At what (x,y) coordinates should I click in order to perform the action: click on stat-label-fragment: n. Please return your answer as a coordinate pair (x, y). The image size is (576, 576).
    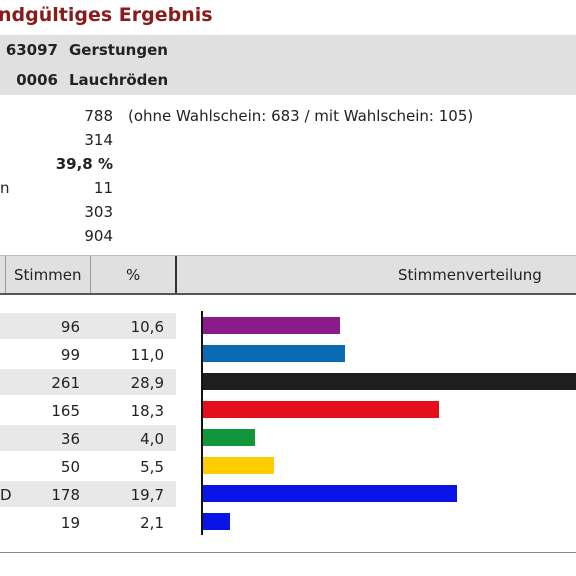
    Looking at the image, I should click on (5, 188).